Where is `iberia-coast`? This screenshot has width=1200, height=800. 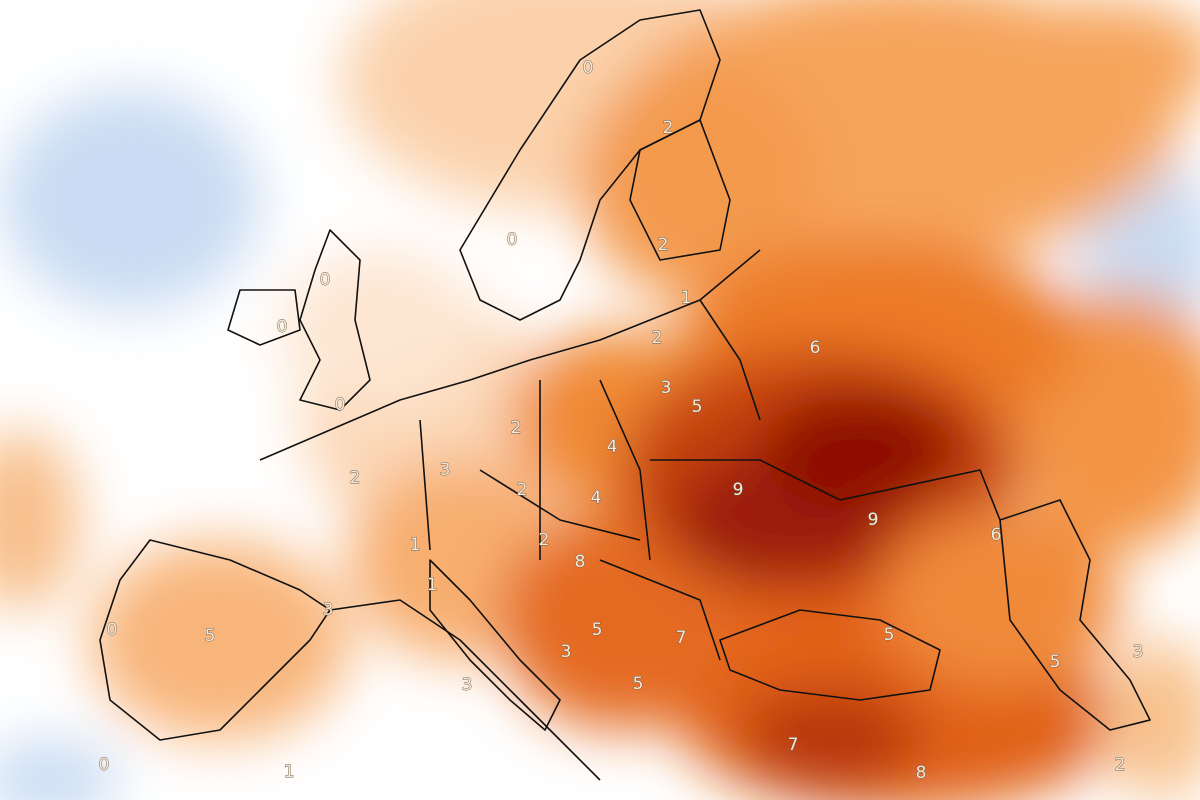 iberia-coast is located at coordinates (215, 640).